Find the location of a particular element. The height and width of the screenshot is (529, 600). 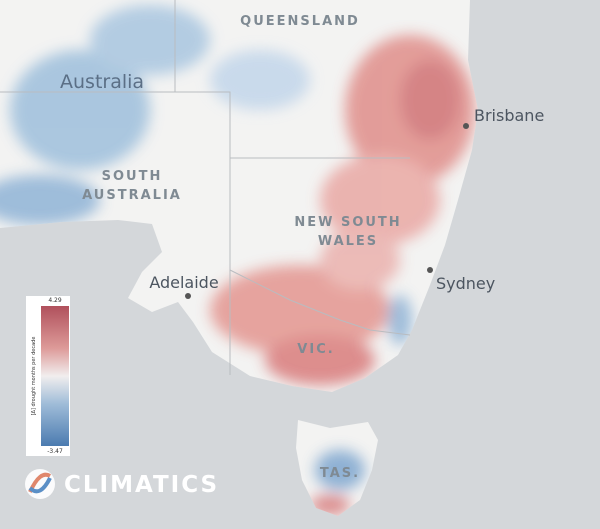

city-label: Adelaide is located at coordinates (183, 282).